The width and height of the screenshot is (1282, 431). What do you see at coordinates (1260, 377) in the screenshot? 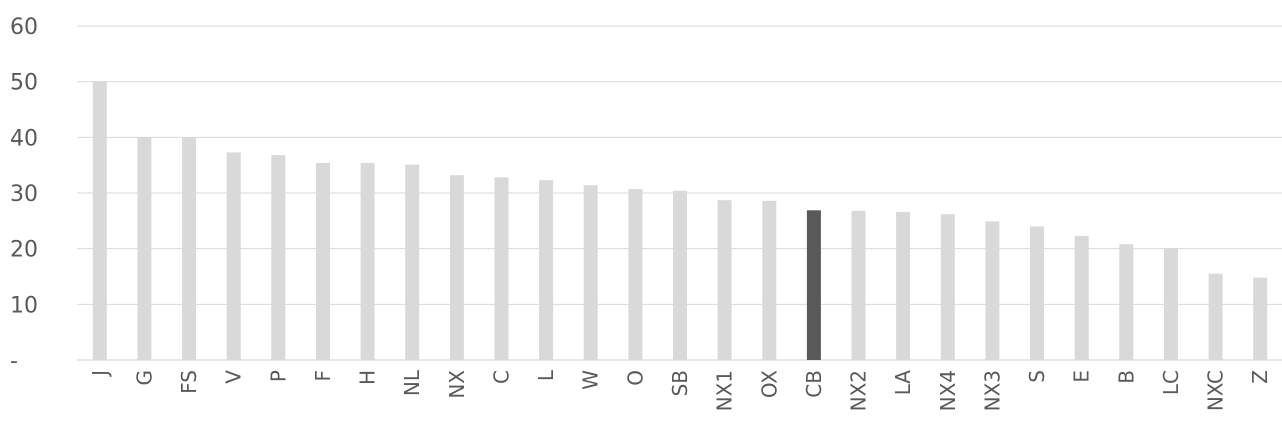
I see `x-category-label: Z` at bounding box center [1260, 377].